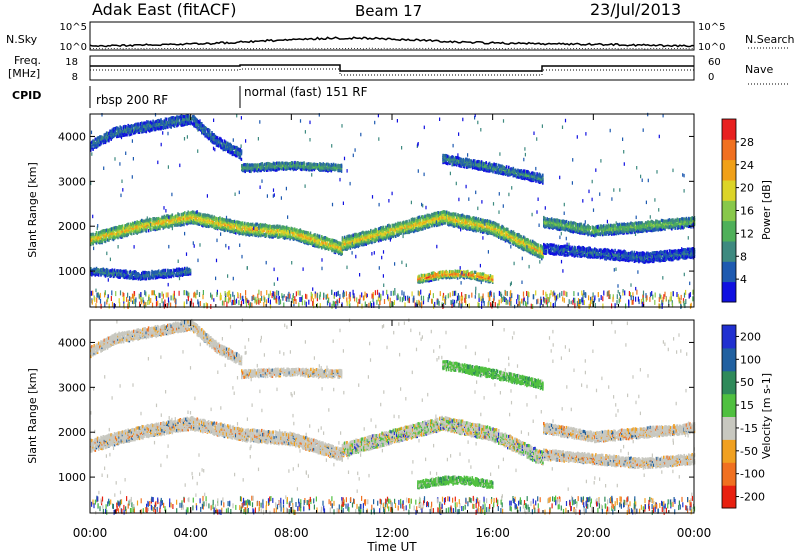  Describe the element at coordinates (392, 48) in the screenshot. I see `nsearch-series` at that location.